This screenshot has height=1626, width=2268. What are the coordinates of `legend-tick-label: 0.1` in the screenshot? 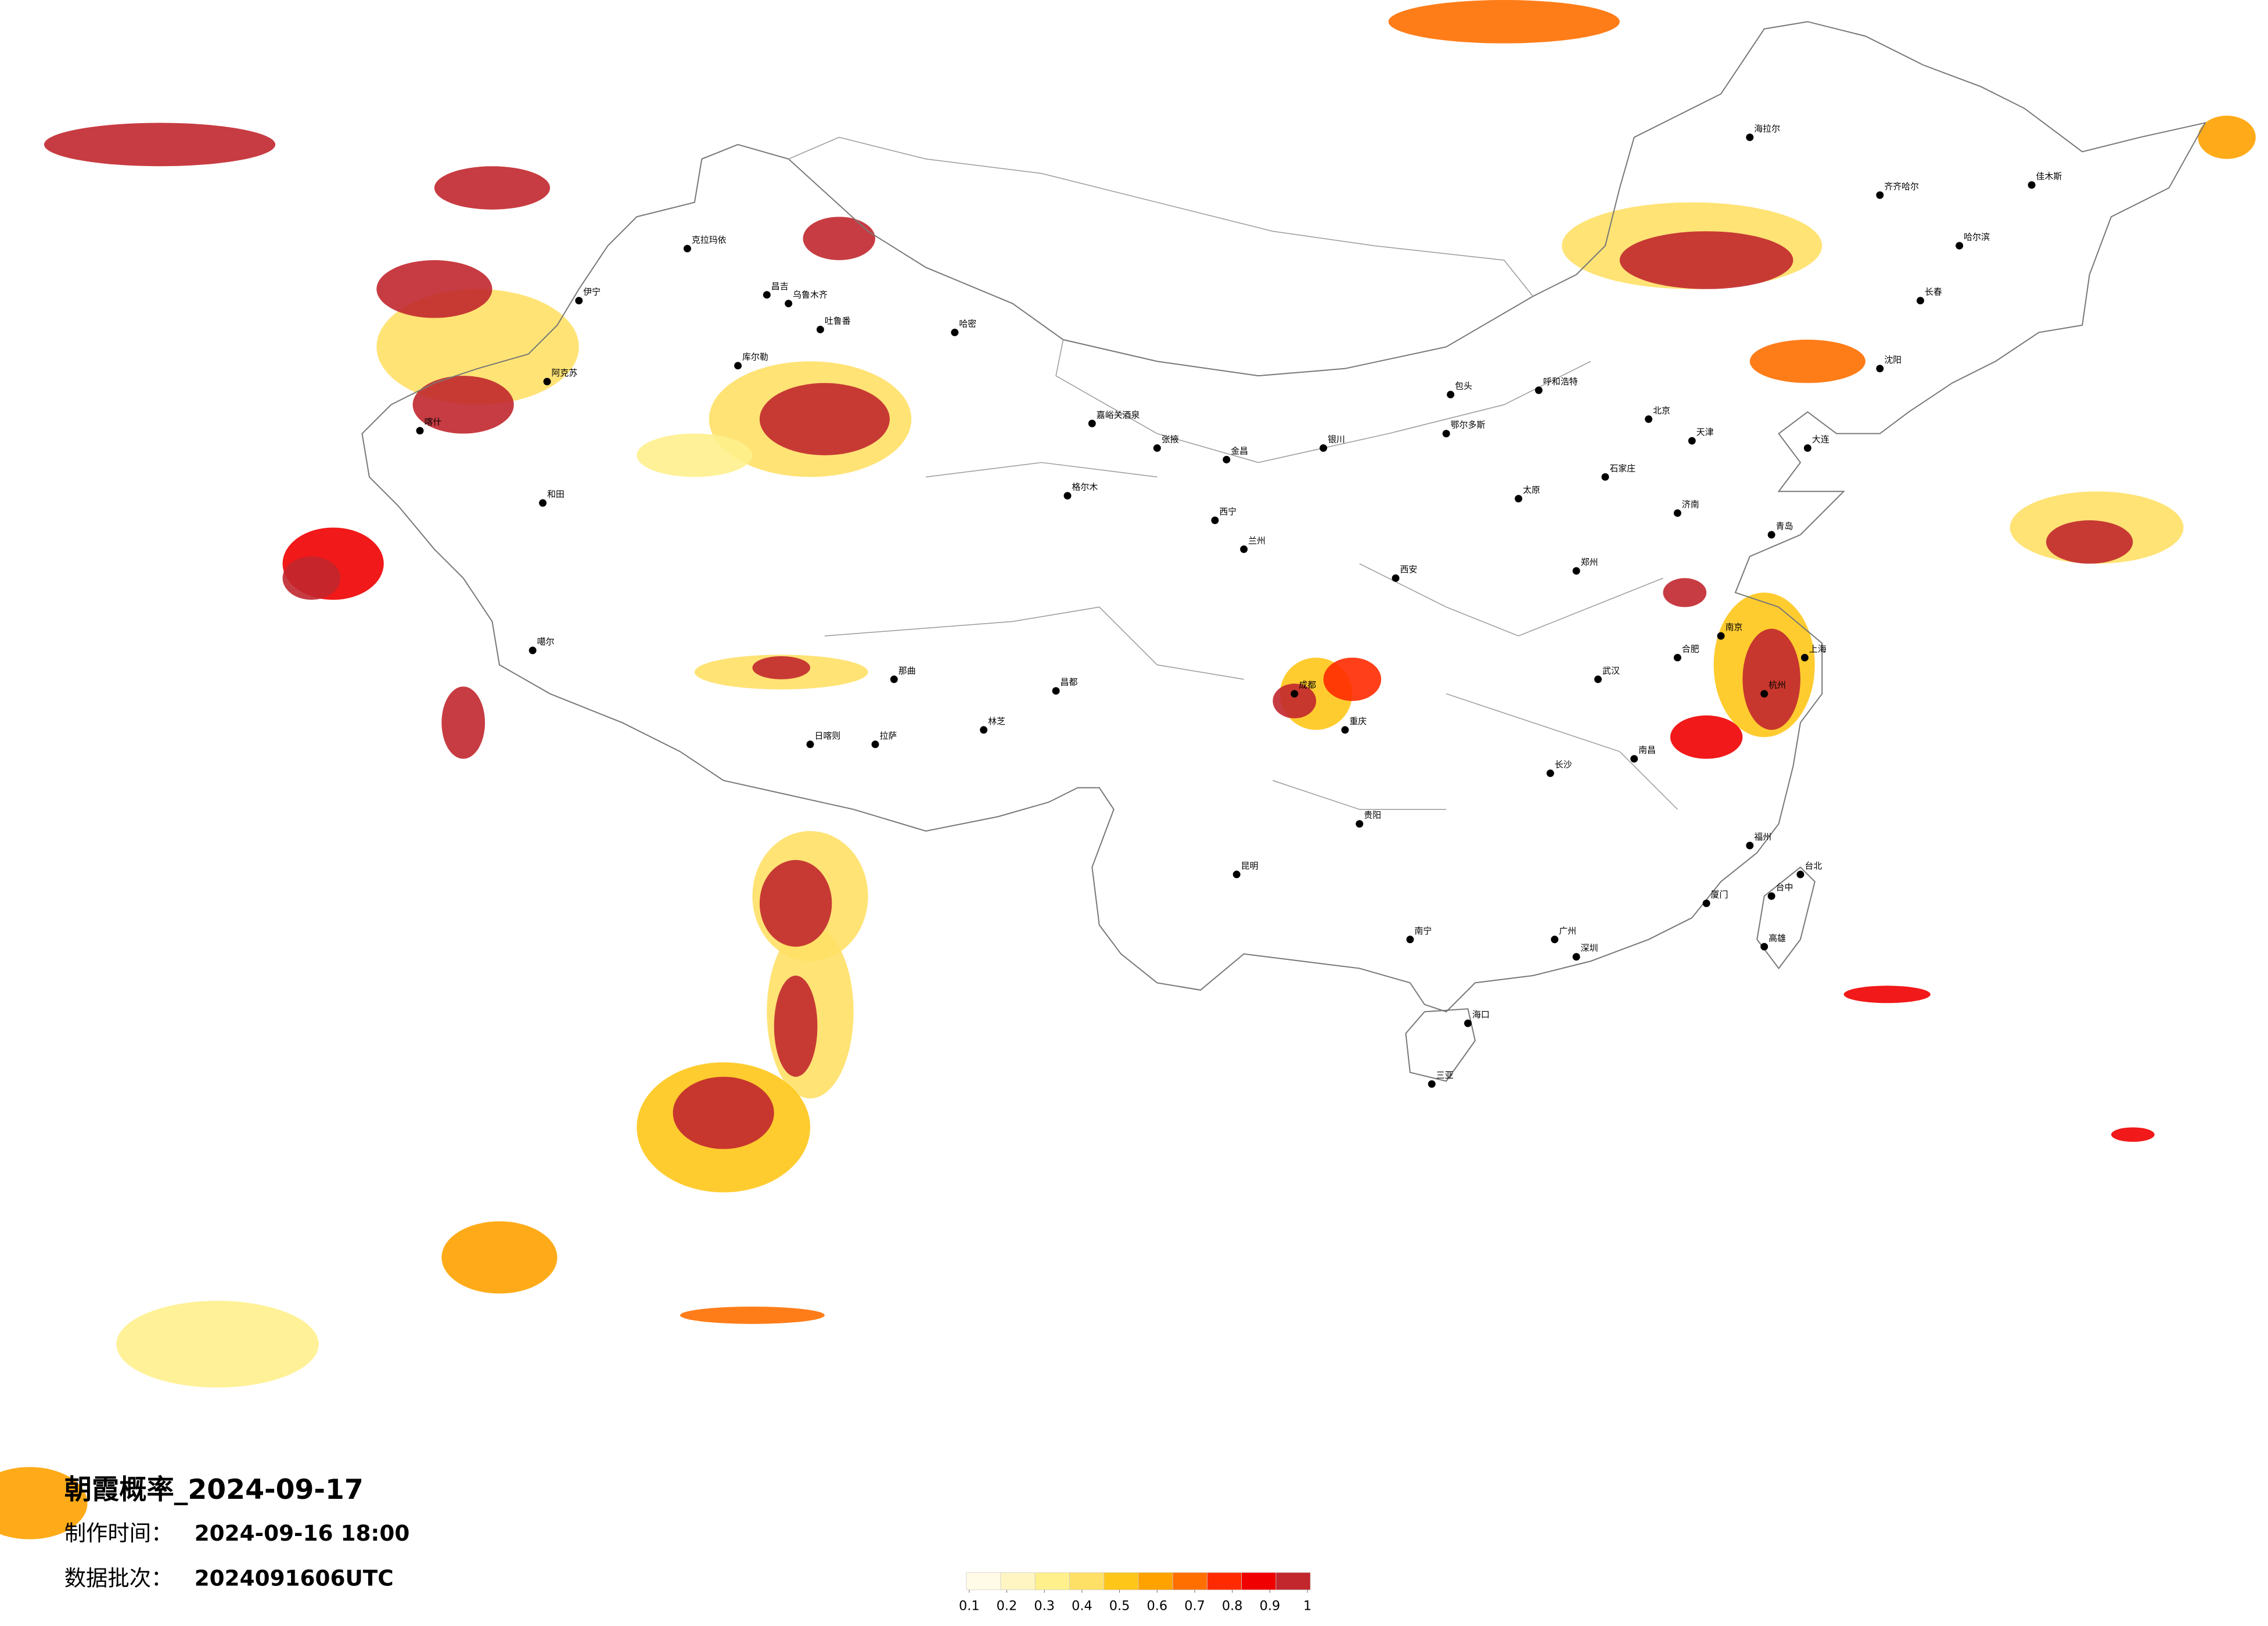 It's located at (969, 1606).